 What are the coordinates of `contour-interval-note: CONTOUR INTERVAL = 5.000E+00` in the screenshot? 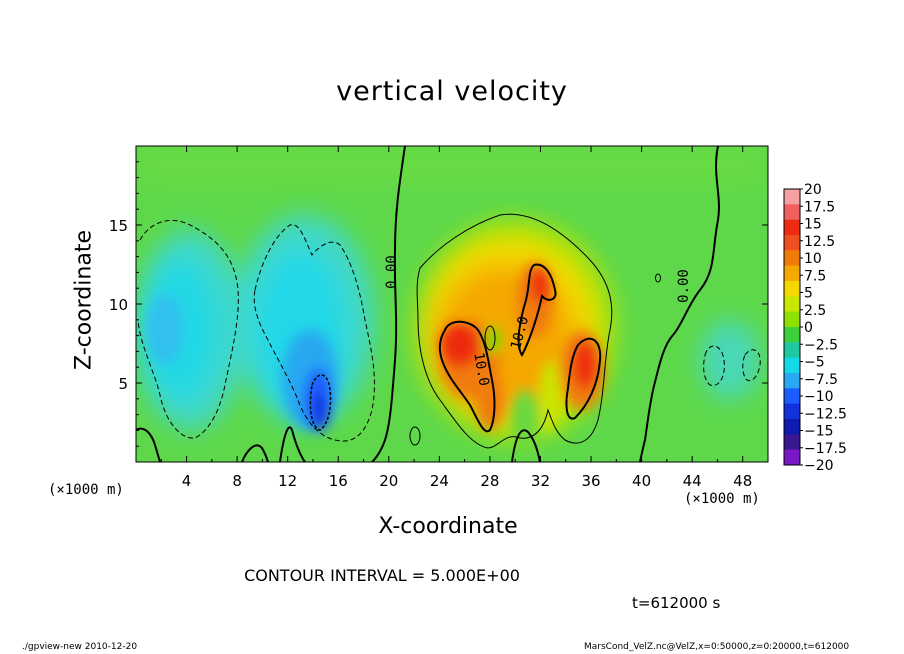 It's located at (382, 575).